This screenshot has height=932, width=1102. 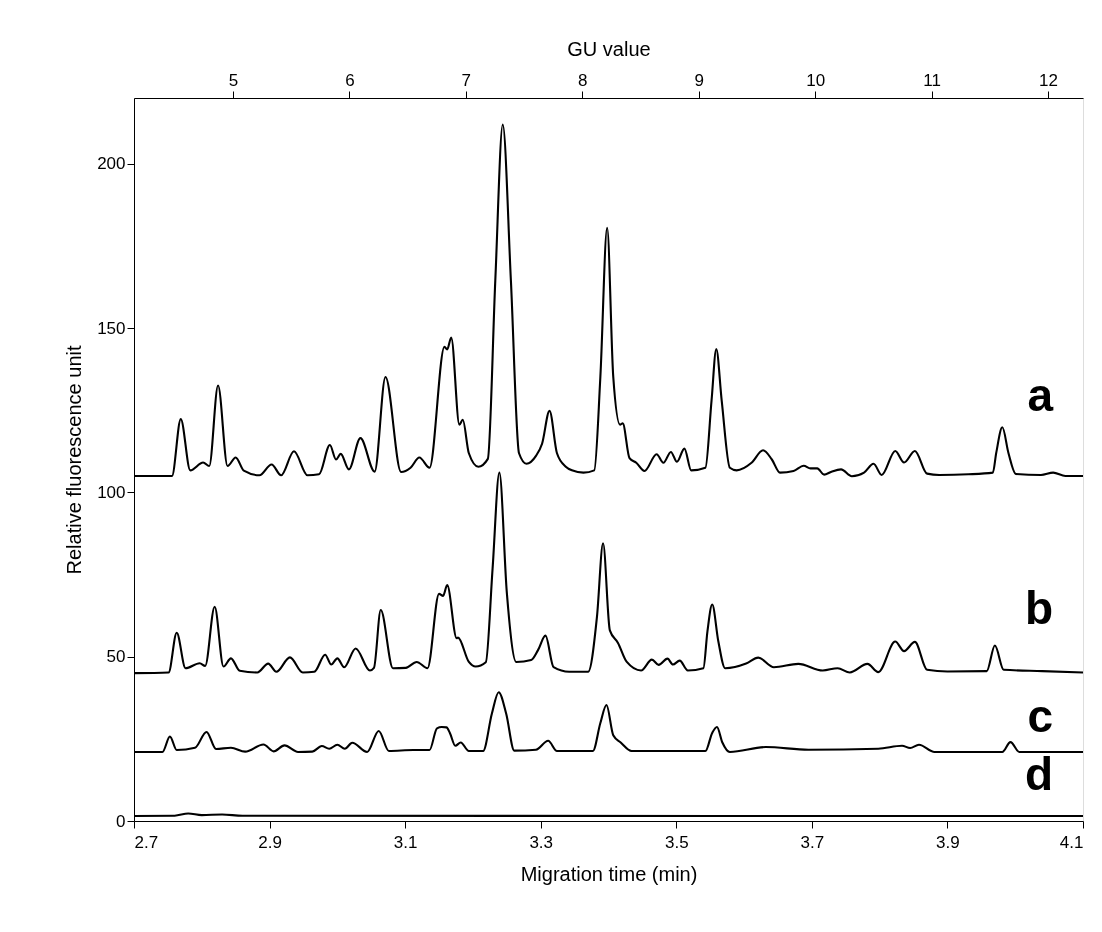 What do you see at coordinates (111, 492) in the screenshot?
I see `y-tick-label: 100` at bounding box center [111, 492].